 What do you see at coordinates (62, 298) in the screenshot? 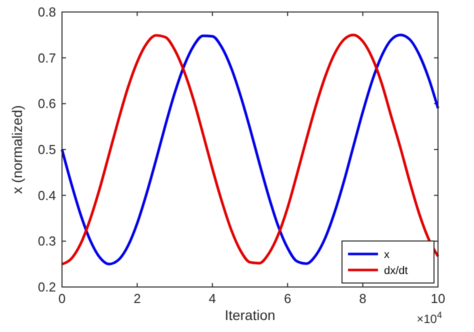
I see `x-tick-label: 0` at bounding box center [62, 298].